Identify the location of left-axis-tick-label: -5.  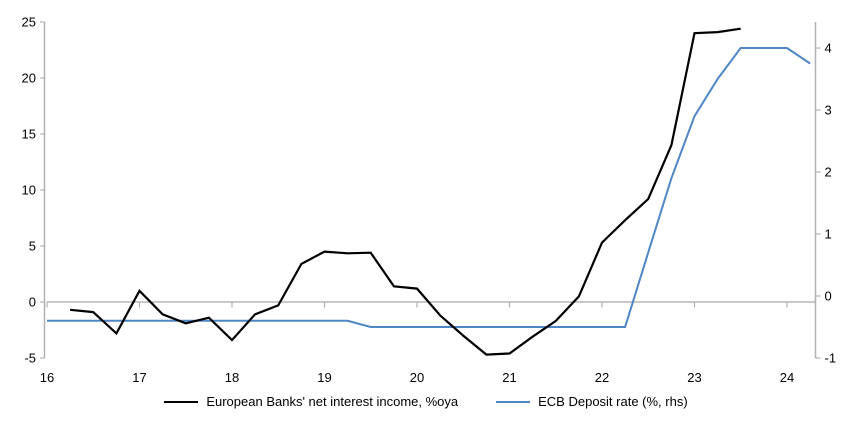
(30, 358).